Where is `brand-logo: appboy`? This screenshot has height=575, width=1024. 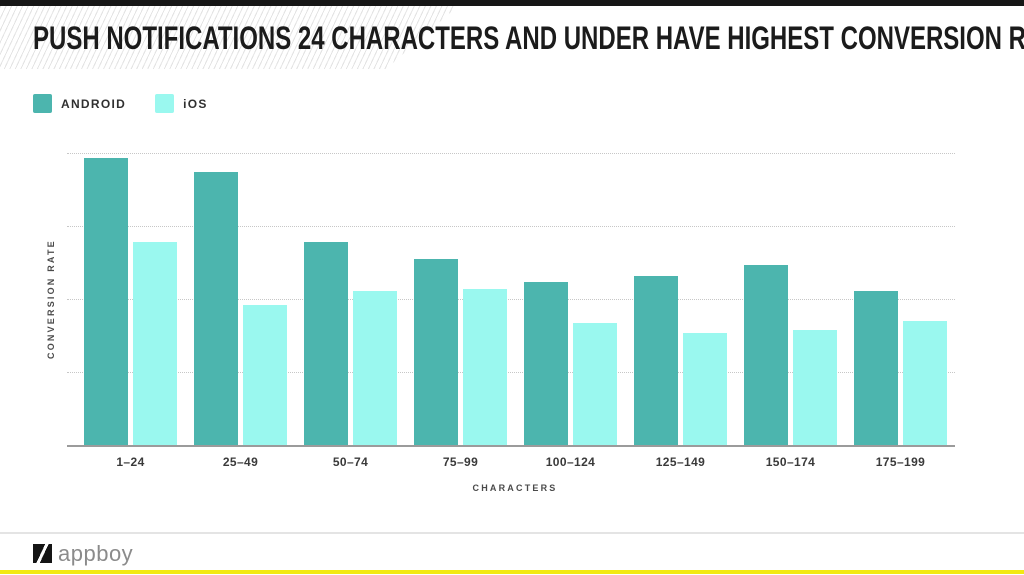 brand-logo: appboy is located at coordinates (83, 553).